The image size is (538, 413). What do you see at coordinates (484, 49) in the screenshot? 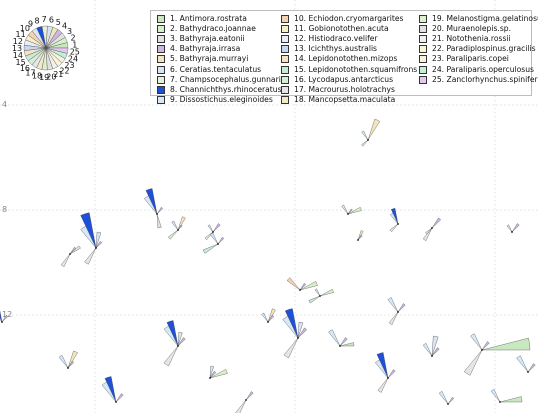
I see `legend-label: 22. Paradiplospinus.gracilis` at bounding box center [484, 49].